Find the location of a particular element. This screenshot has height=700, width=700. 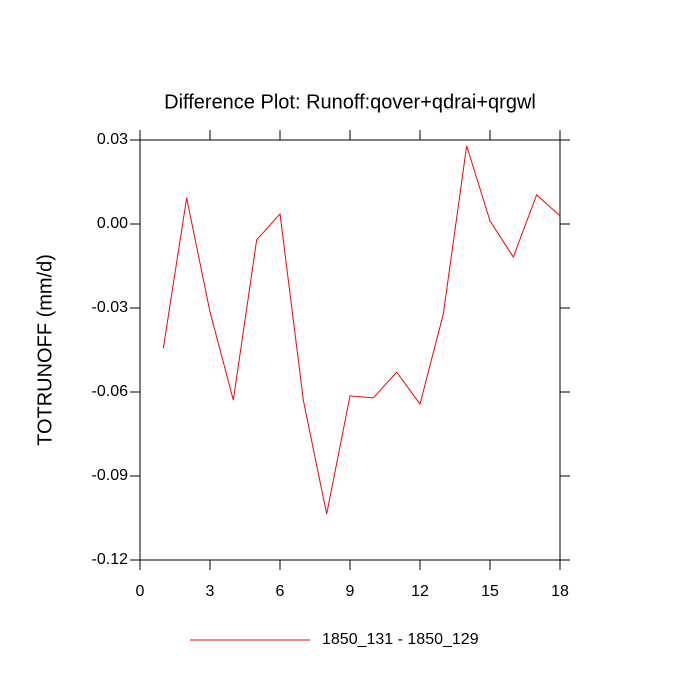

x-tick-label: 12 is located at coordinates (420, 591).